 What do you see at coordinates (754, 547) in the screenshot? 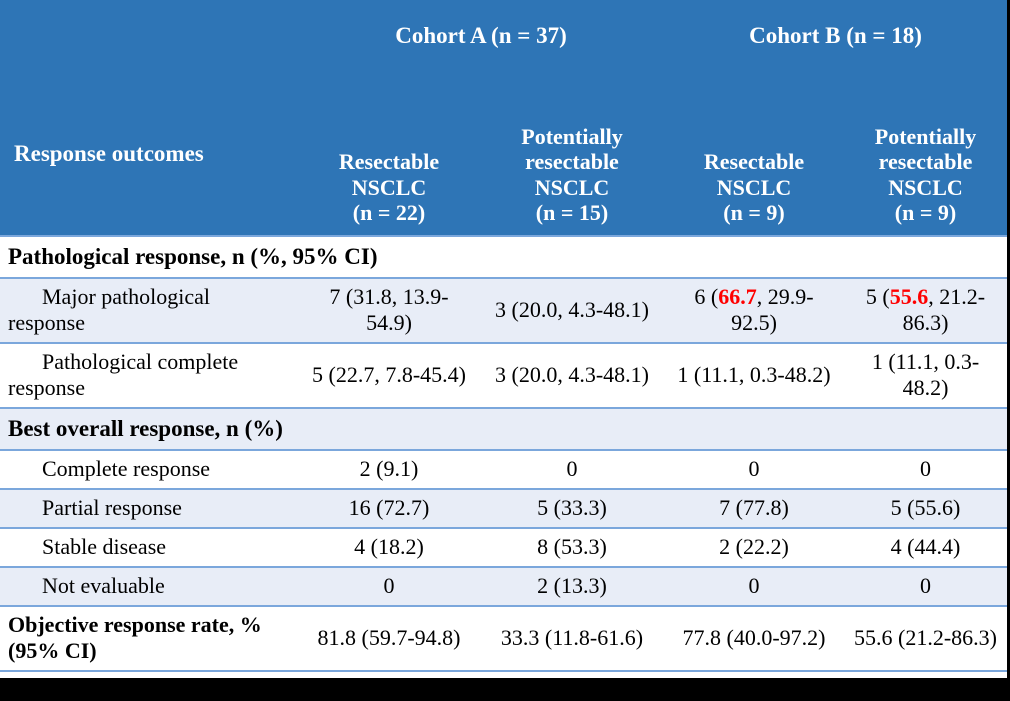
I see `cell-value-3: 2 (22.2)` at bounding box center [754, 547].